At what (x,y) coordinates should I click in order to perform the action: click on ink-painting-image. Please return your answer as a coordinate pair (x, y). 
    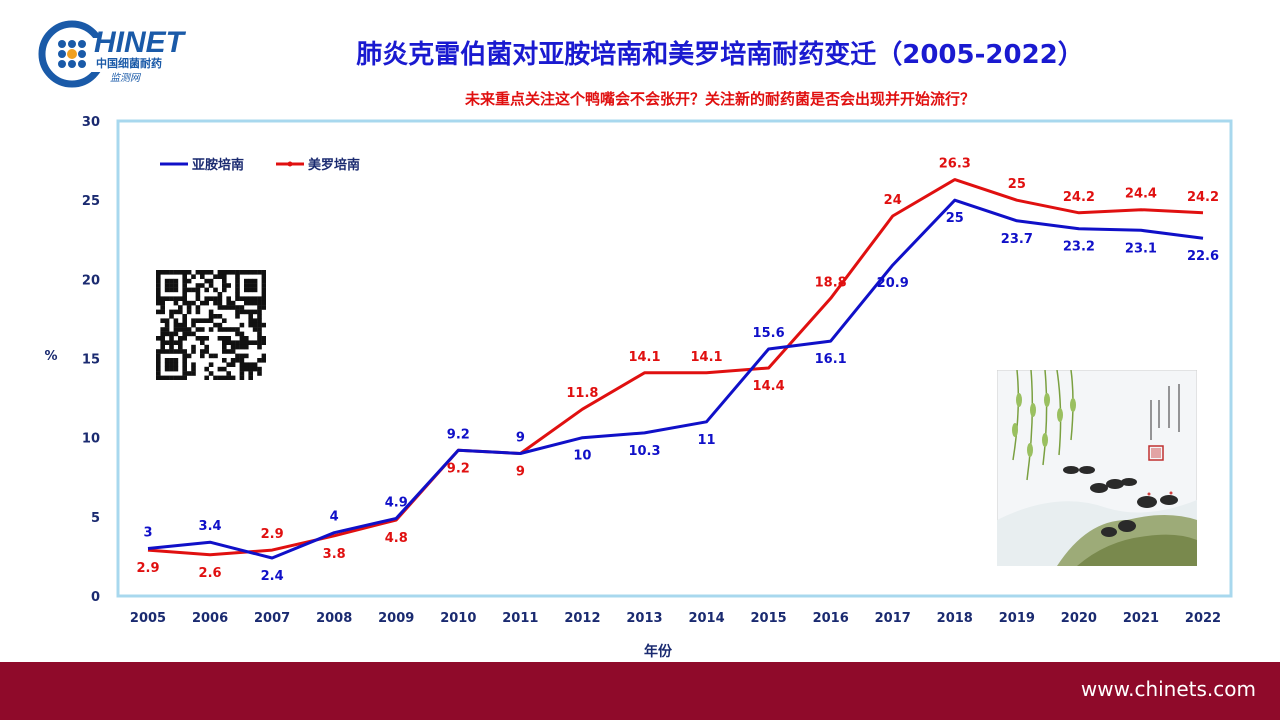
    Looking at the image, I should click on (1097, 468).